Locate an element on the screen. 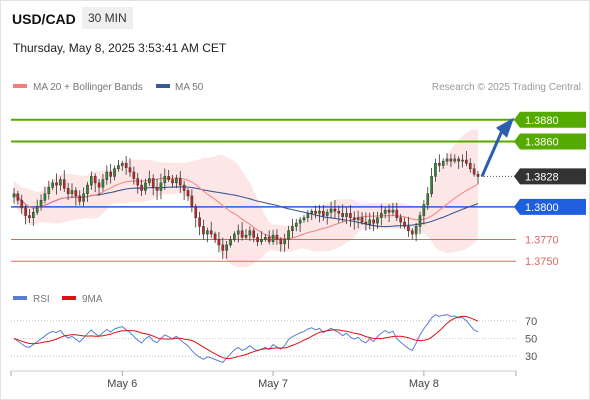 The height and width of the screenshot is (400, 590). price-label-text: 1.3750 is located at coordinates (542, 262).